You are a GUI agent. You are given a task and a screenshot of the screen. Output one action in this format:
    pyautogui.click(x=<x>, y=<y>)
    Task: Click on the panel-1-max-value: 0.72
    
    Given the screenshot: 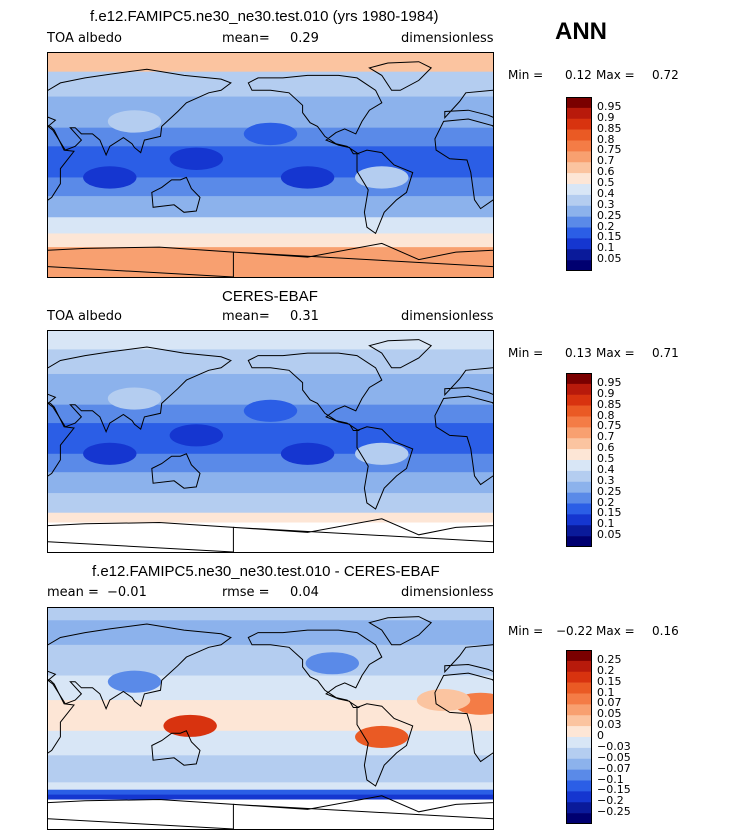 What is the action you would take?
    pyautogui.click(x=665, y=75)
    